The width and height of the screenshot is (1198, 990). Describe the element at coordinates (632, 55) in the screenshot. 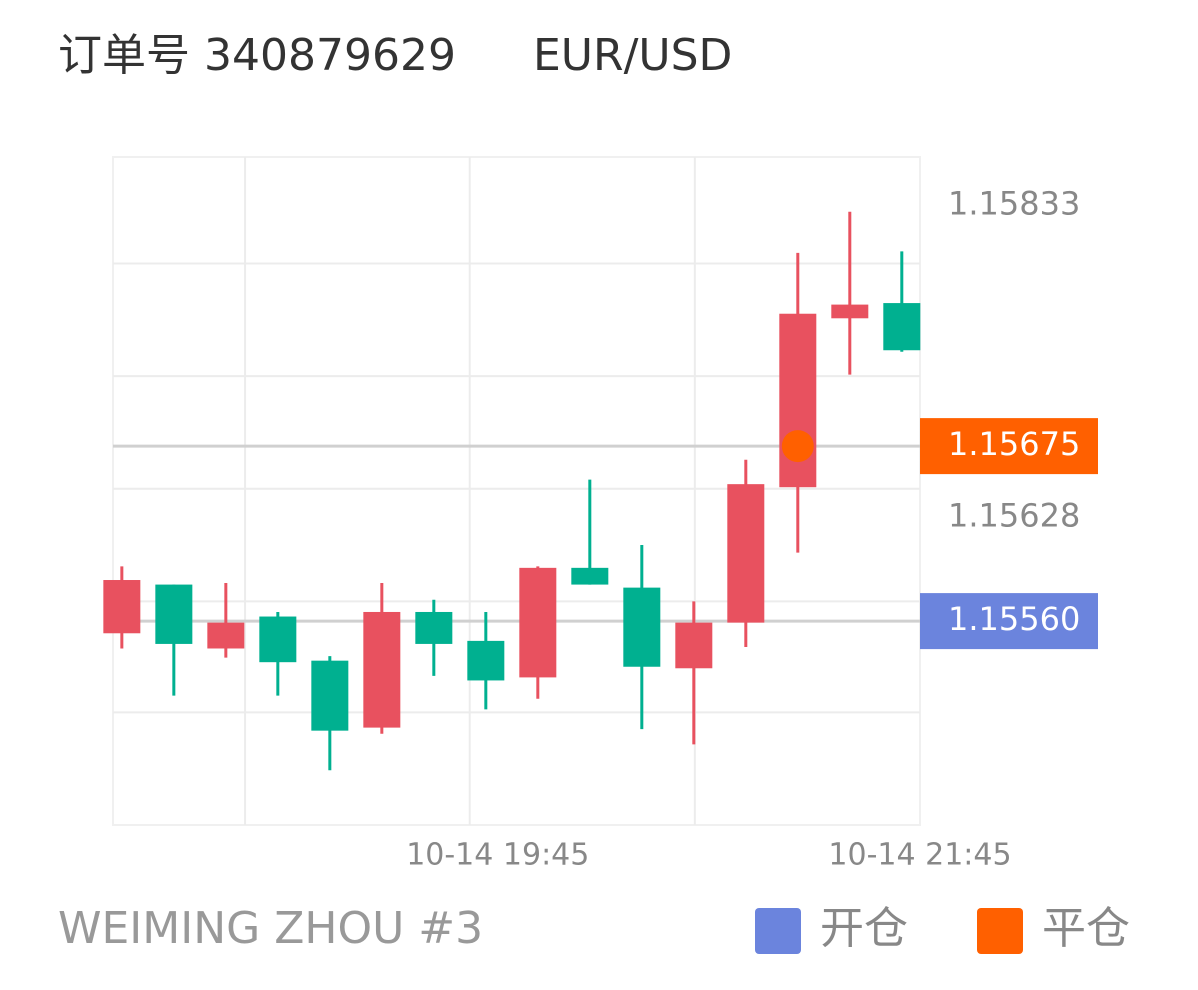

I see `symbol: EUR/USD` at that location.